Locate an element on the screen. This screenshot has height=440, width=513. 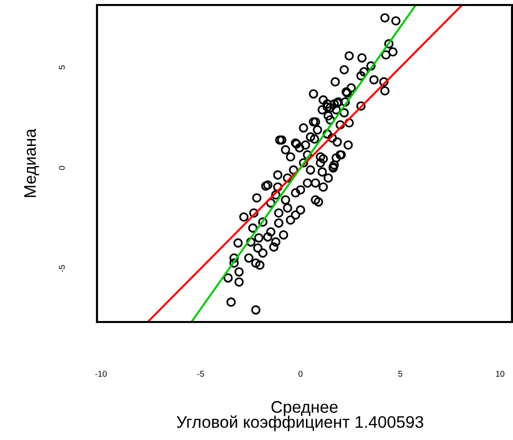
y-axis-title: Медиана is located at coordinates (32, 162).